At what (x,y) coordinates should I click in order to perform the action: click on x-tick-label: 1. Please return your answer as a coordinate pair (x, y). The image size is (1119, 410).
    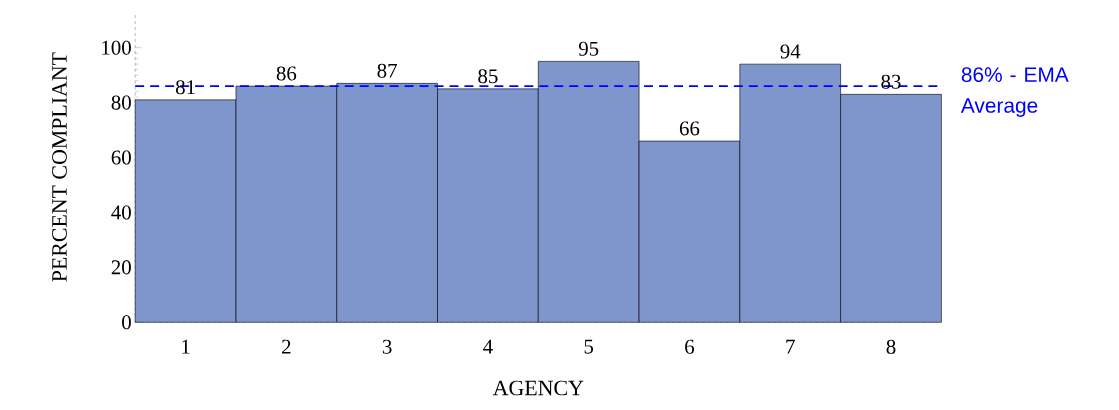
    Looking at the image, I should click on (186, 346).